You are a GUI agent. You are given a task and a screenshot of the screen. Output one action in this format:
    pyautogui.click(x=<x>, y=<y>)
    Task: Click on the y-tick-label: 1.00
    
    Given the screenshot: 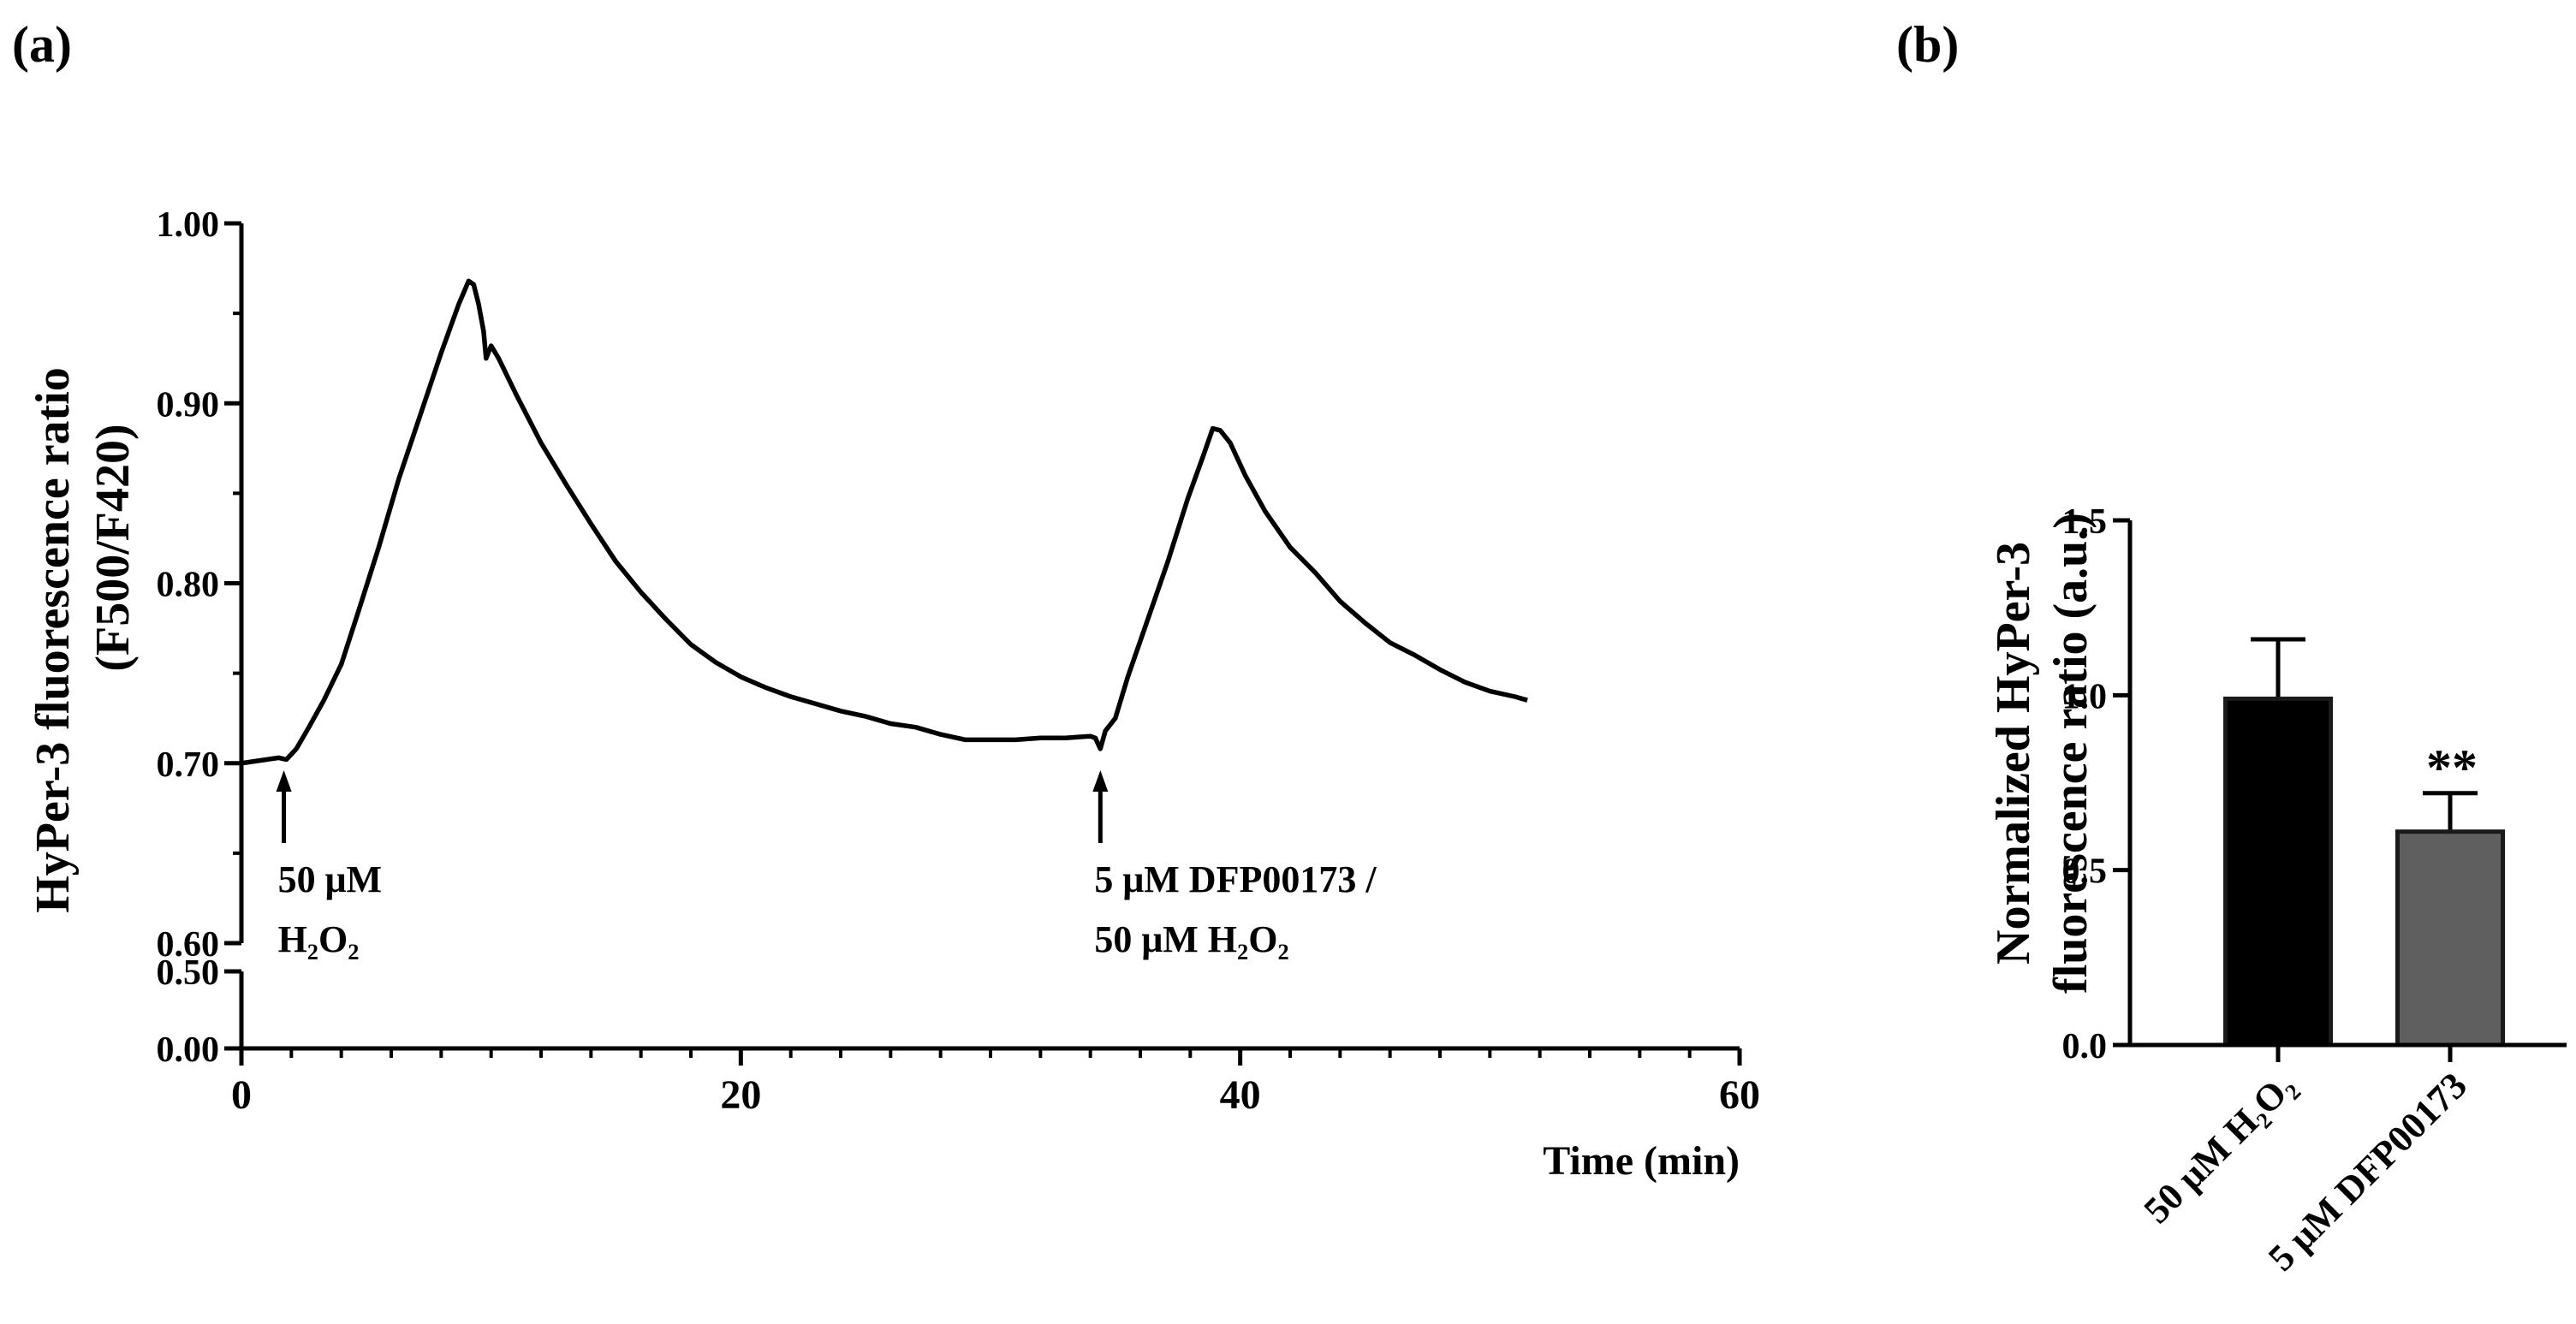 What is the action you would take?
    pyautogui.click(x=188, y=225)
    